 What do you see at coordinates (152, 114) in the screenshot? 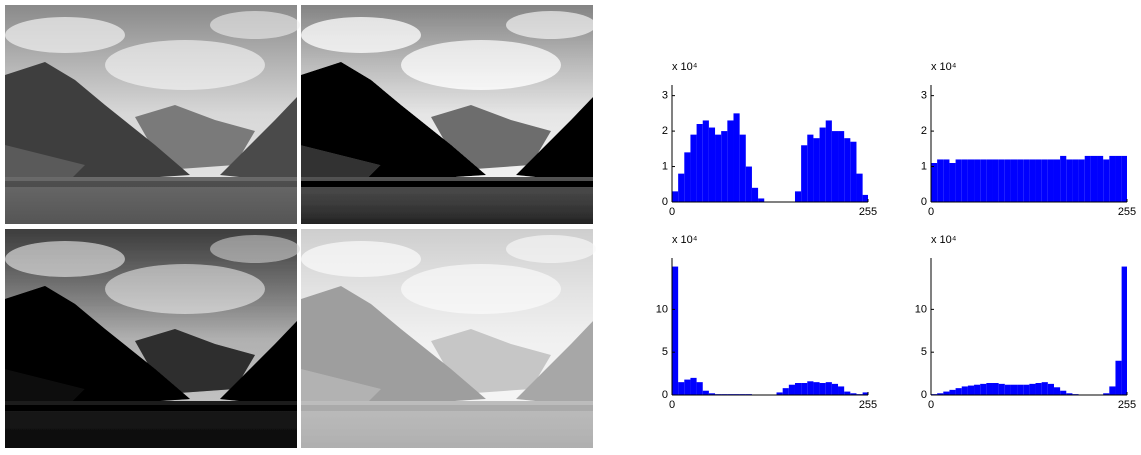
I see `original-image` at bounding box center [152, 114].